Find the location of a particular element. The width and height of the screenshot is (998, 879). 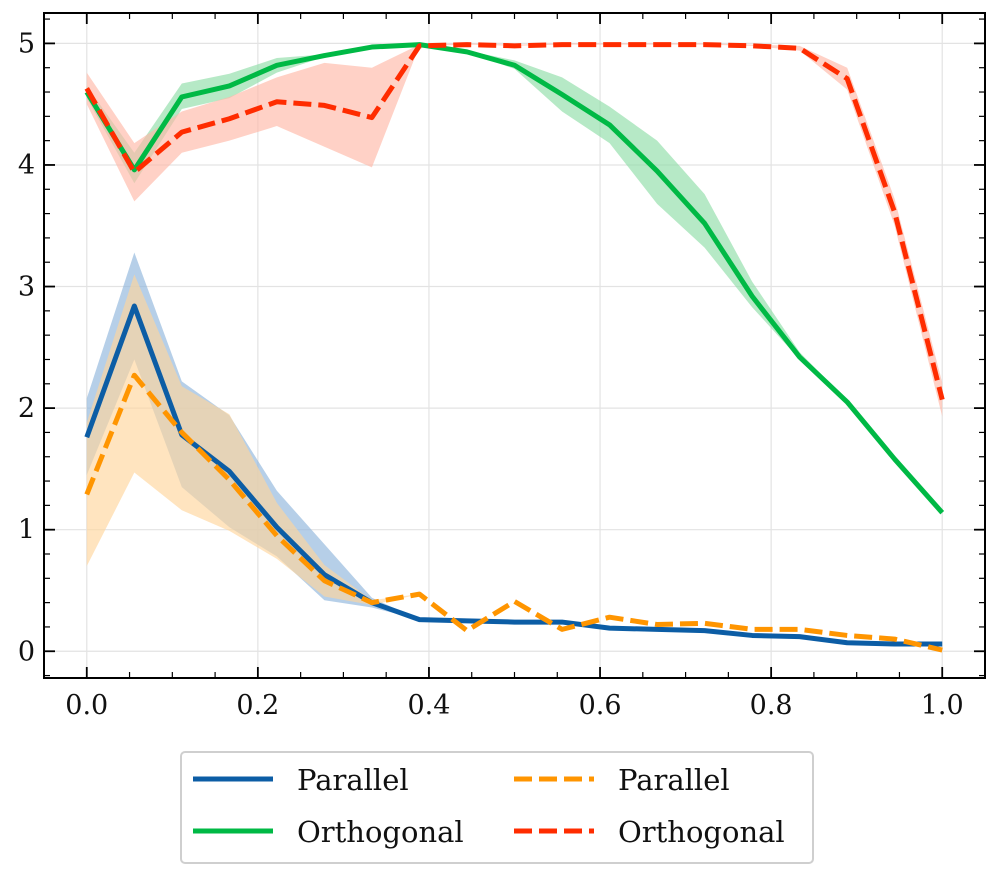

y-tick-label: 5 is located at coordinates (26, 43).